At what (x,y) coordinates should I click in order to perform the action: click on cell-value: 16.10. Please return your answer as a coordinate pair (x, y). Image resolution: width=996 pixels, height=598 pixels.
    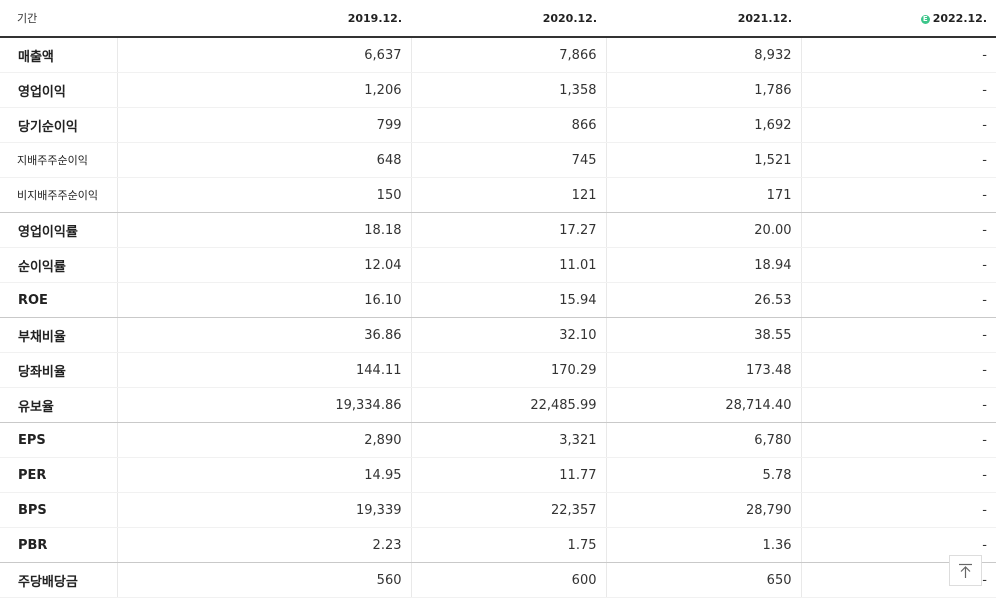
    Looking at the image, I should click on (263, 300).